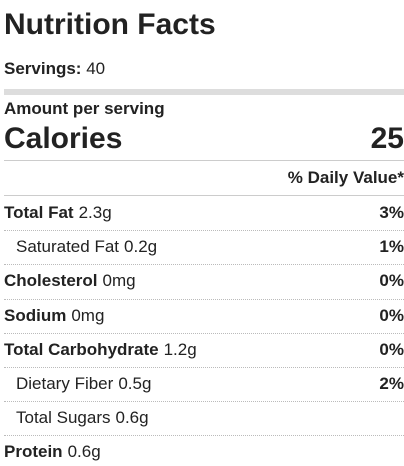 The image size is (404, 466). I want to click on nutrient-row: Cholesterol 0mg 0%, so click(204, 281).